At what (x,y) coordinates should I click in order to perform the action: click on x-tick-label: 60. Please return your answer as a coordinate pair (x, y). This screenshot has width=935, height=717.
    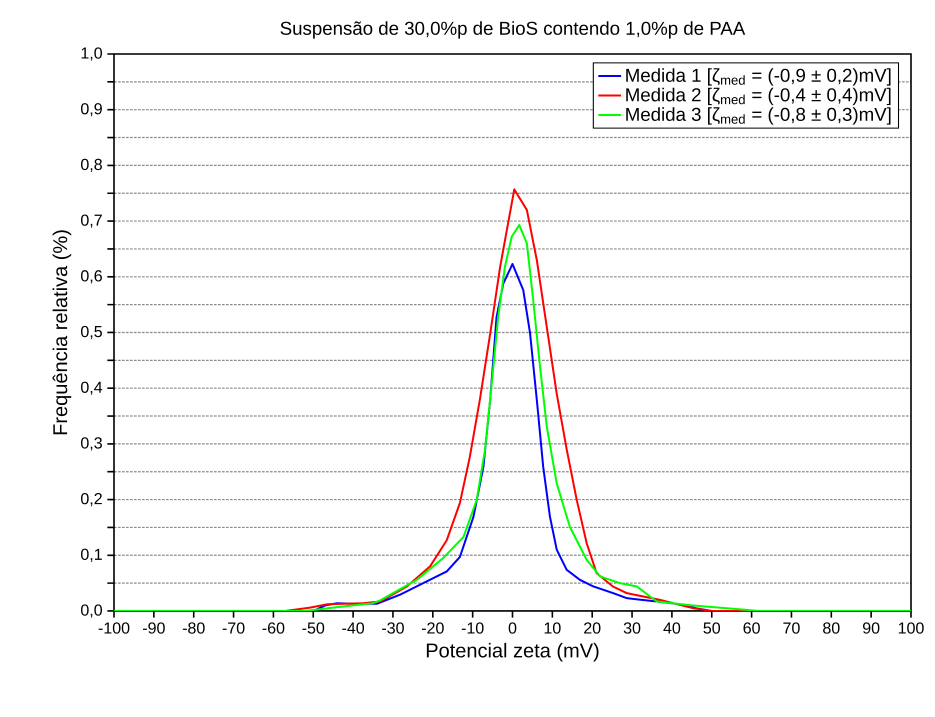
    Looking at the image, I should click on (752, 628).